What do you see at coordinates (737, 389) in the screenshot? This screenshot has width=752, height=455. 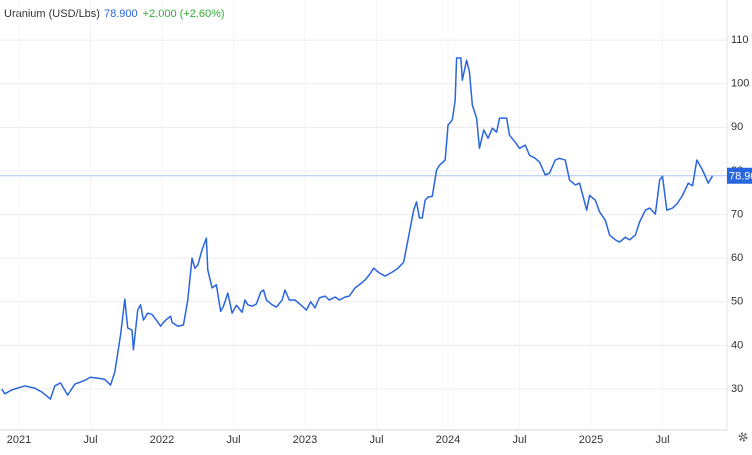 I see `y-tick-label: 30` at bounding box center [737, 389].